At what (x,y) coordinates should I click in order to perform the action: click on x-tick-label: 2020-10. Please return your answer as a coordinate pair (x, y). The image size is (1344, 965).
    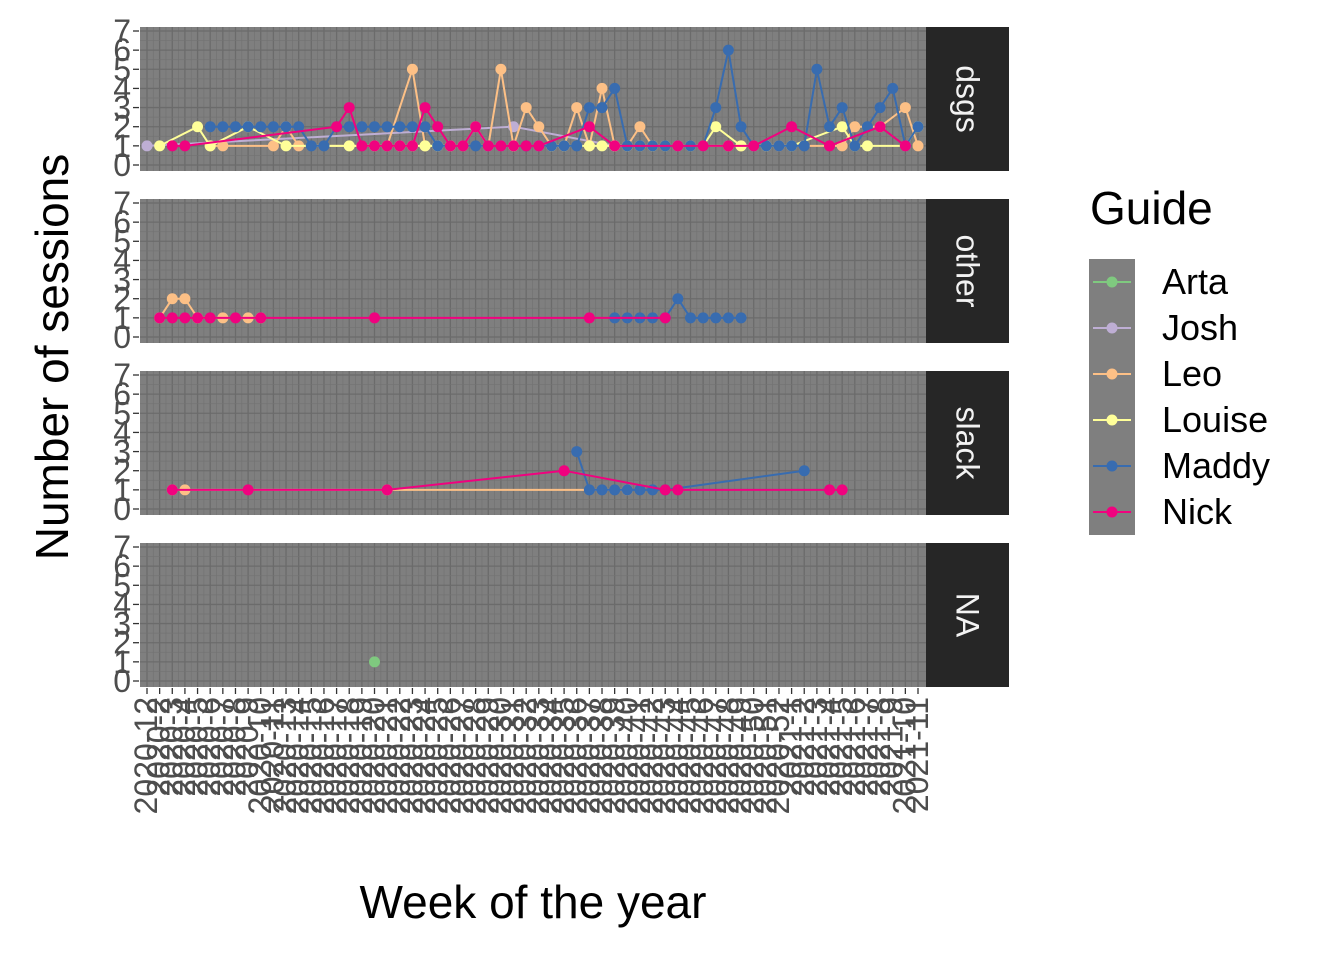
    Looking at the image, I should click on (260, 755).